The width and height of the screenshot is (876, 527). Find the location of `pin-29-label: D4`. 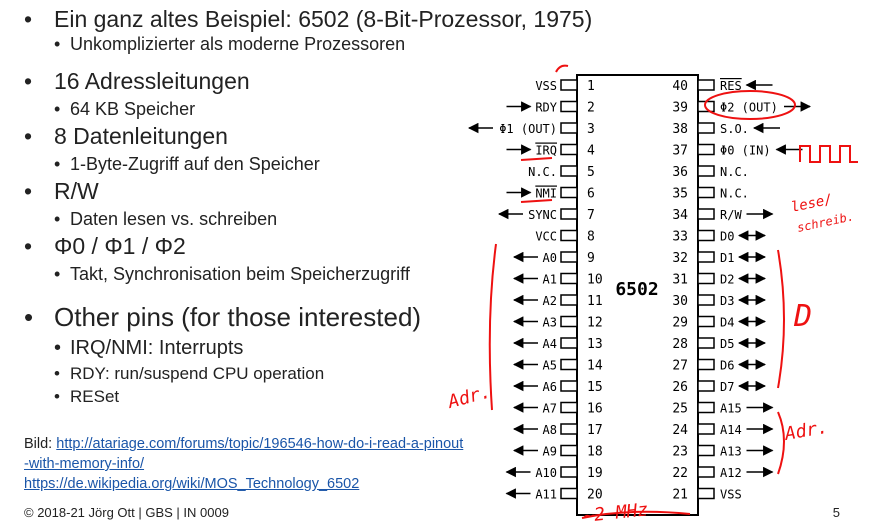

pin-29-label: D4 is located at coordinates (727, 323).